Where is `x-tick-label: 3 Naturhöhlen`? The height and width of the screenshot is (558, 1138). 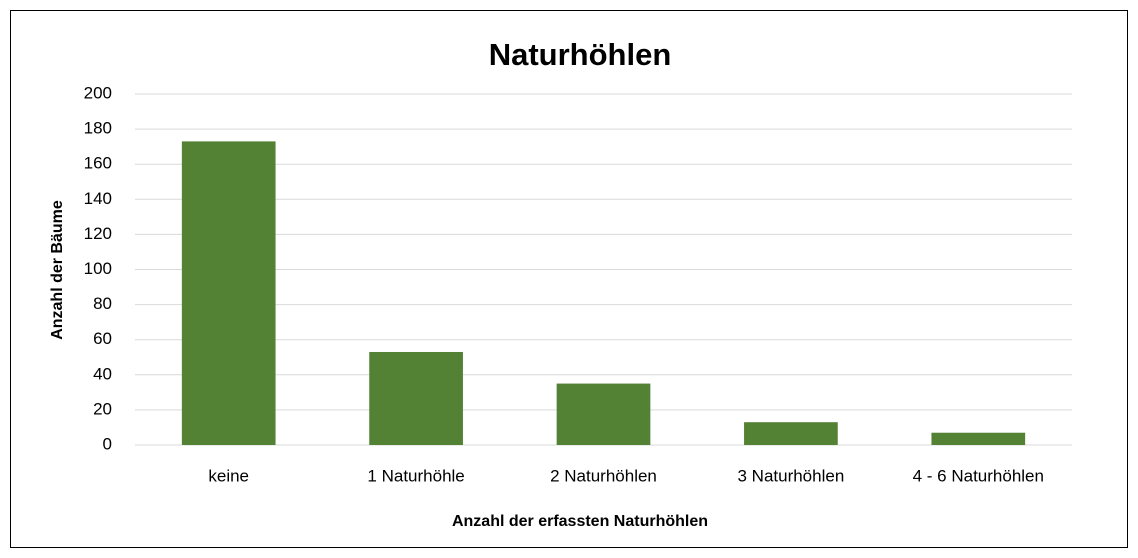 x-tick-label: 3 Naturhöhlen is located at coordinates (790, 475).